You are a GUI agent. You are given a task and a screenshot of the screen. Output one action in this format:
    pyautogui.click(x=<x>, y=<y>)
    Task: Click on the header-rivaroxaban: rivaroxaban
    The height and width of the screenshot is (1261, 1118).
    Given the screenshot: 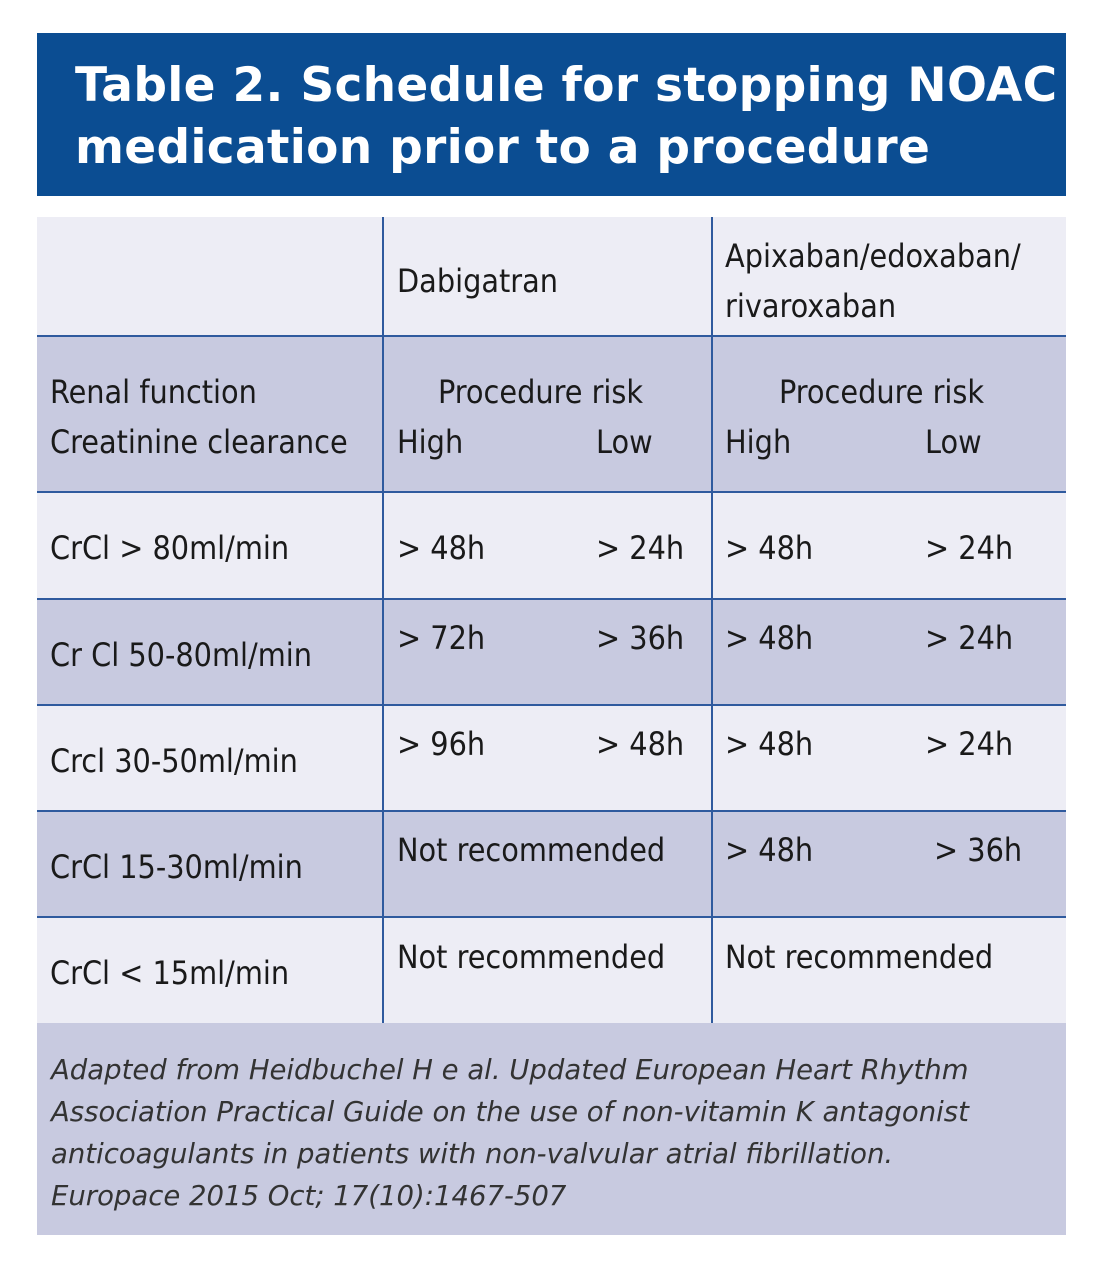 What is the action you would take?
    pyautogui.click(x=811, y=306)
    